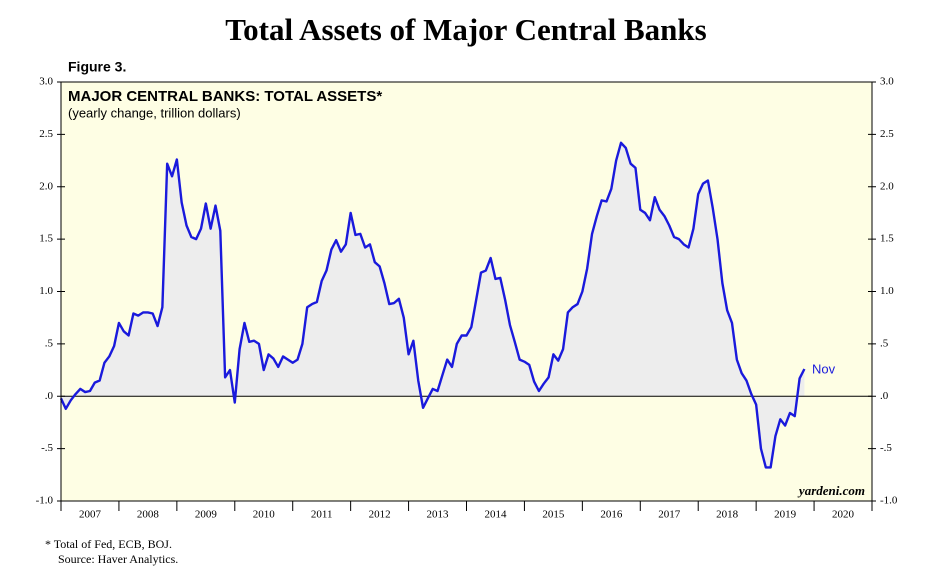 Image resolution: width=925 pixels, height=581 pixels. I want to click on x-tick-label: 2012, so click(380, 515).